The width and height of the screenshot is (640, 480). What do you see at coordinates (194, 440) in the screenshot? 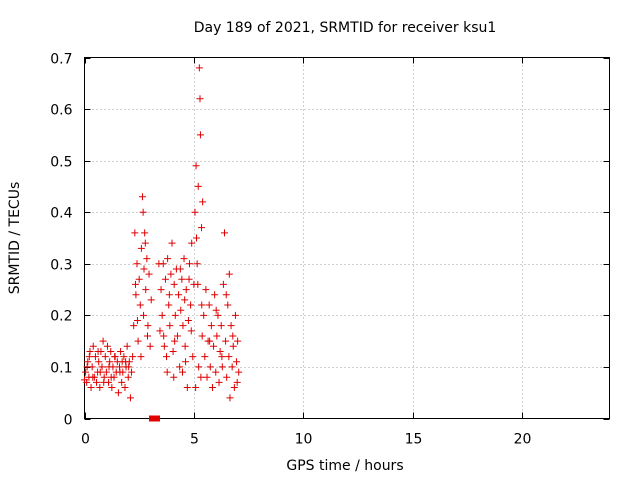
I see `x-tick-label: 5` at bounding box center [194, 440].